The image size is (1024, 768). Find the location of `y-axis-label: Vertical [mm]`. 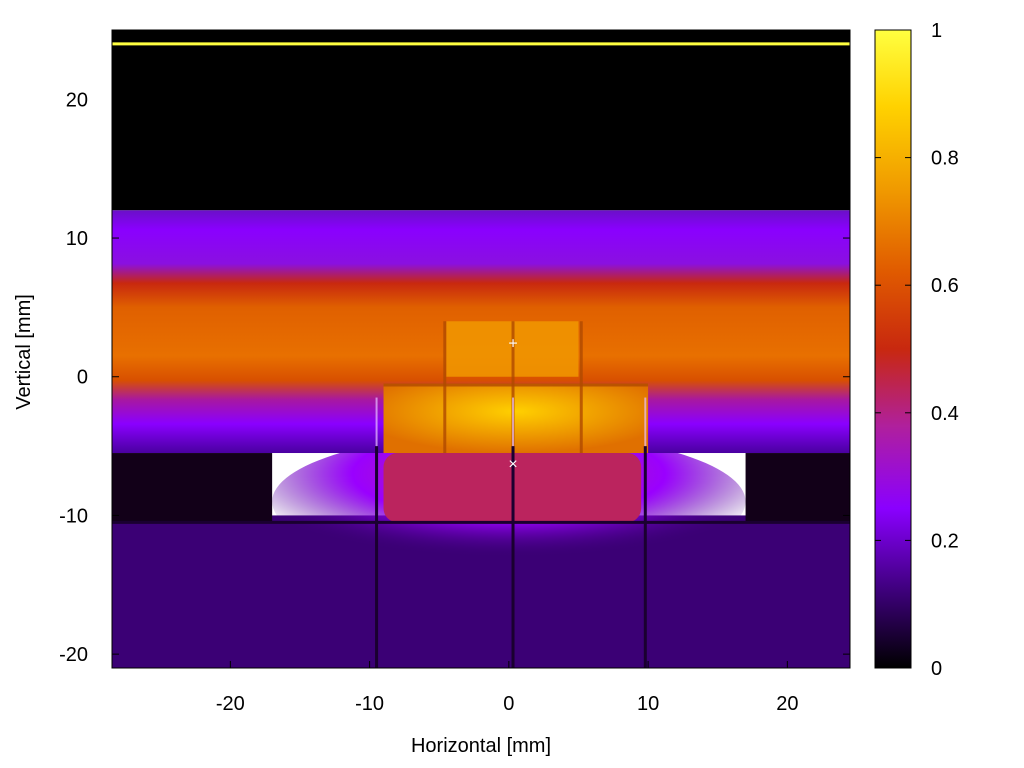

y-axis-label: Vertical [mm] is located at coordinates (24, 352).